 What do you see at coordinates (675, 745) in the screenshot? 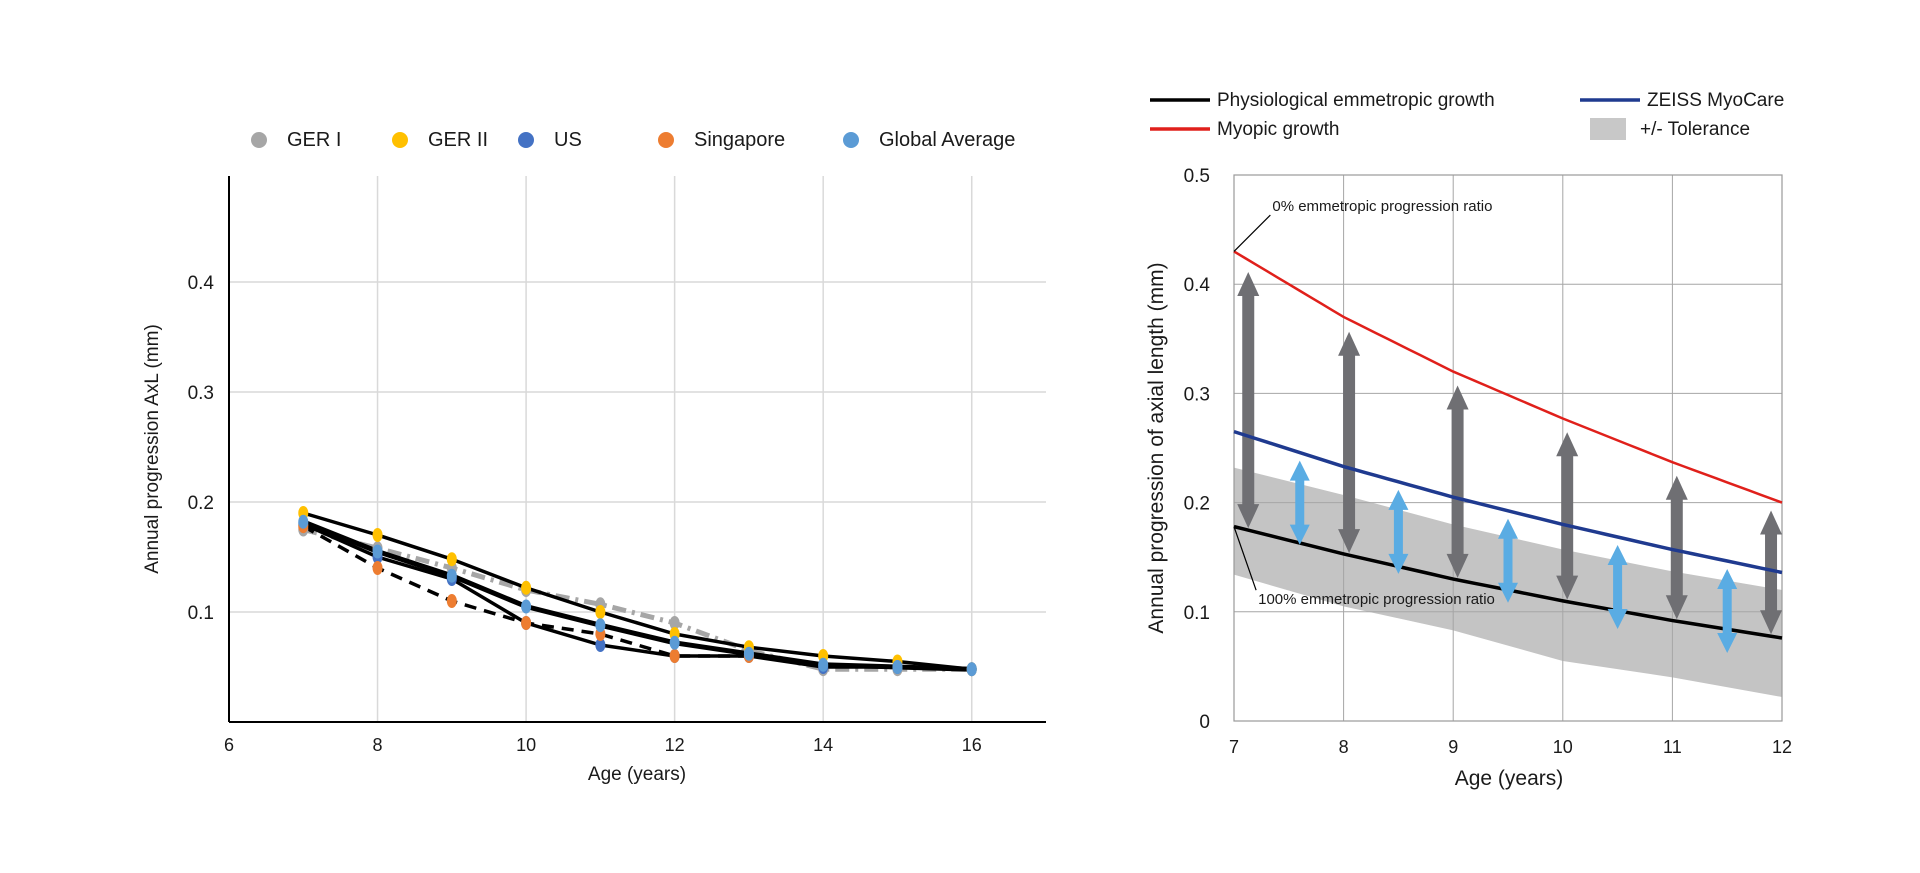
I see `left-x-tick-label: 12` at bounding box center [675, 745].